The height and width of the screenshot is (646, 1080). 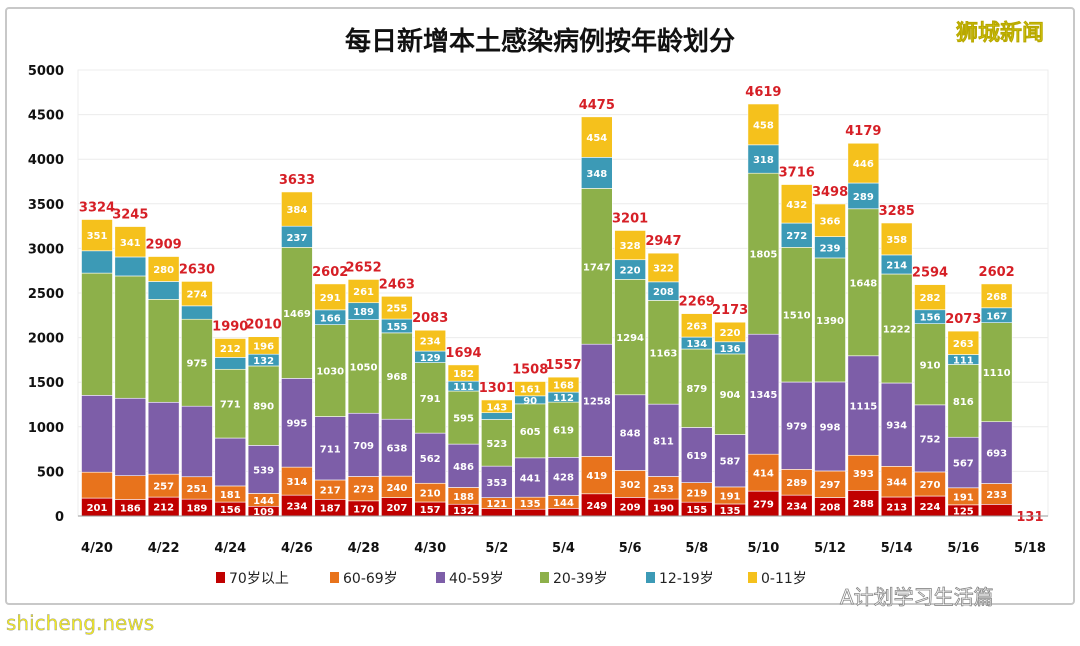 I want to click on segment-label: 111, so click(x=463, y=387).